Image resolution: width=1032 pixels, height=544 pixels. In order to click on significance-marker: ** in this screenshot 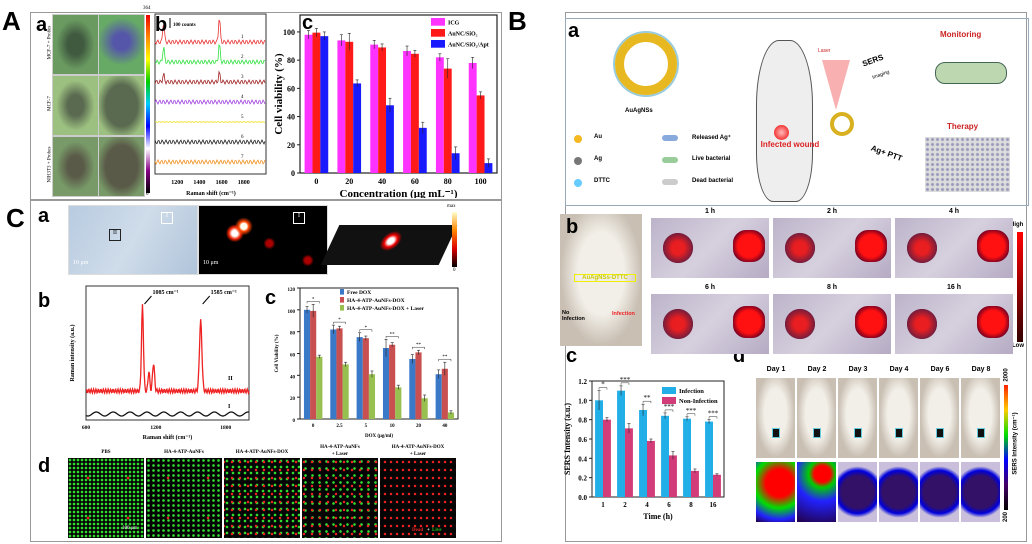, I will do `click(393, 334)`.